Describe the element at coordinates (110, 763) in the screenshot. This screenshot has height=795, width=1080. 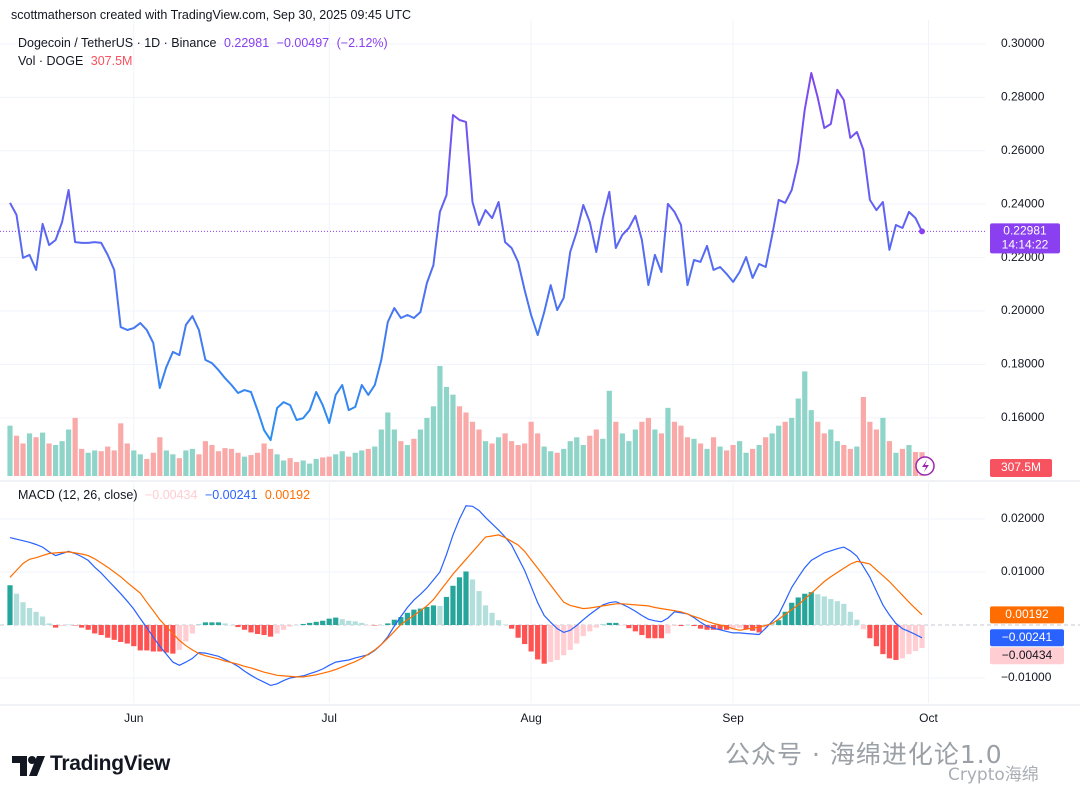
I see `brand: TradingView` at that location.